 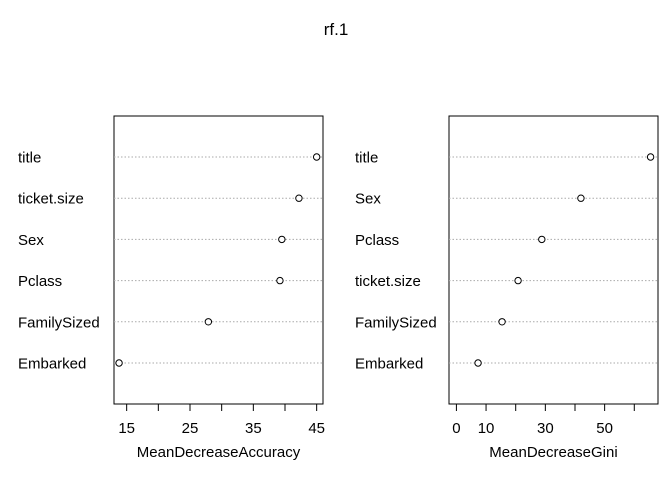 What do you see at coordinates (190, 428) in the screenshot?
I see `x-tick-label: 25` at bounding box center [190, 428].